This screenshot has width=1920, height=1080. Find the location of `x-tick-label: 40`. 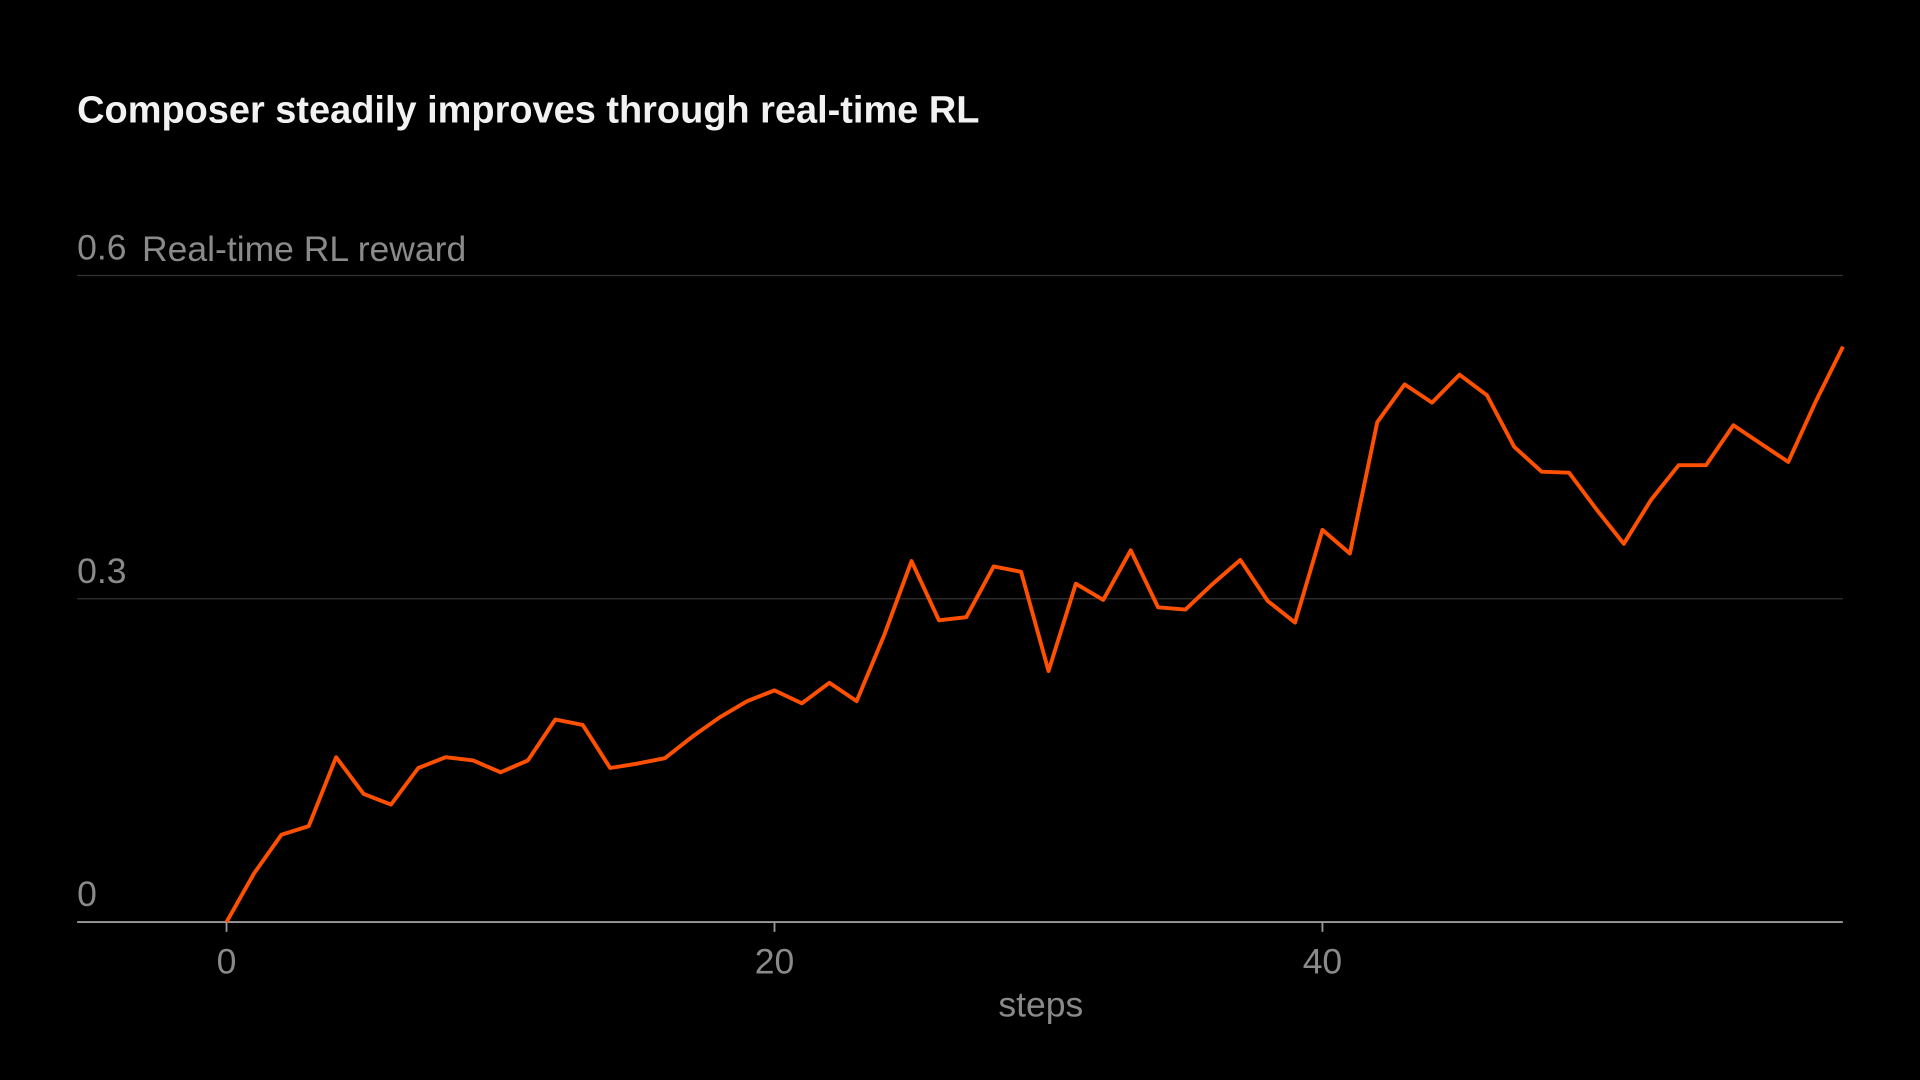

x-tick-label: 40 is located at coordinates (1323, 961).